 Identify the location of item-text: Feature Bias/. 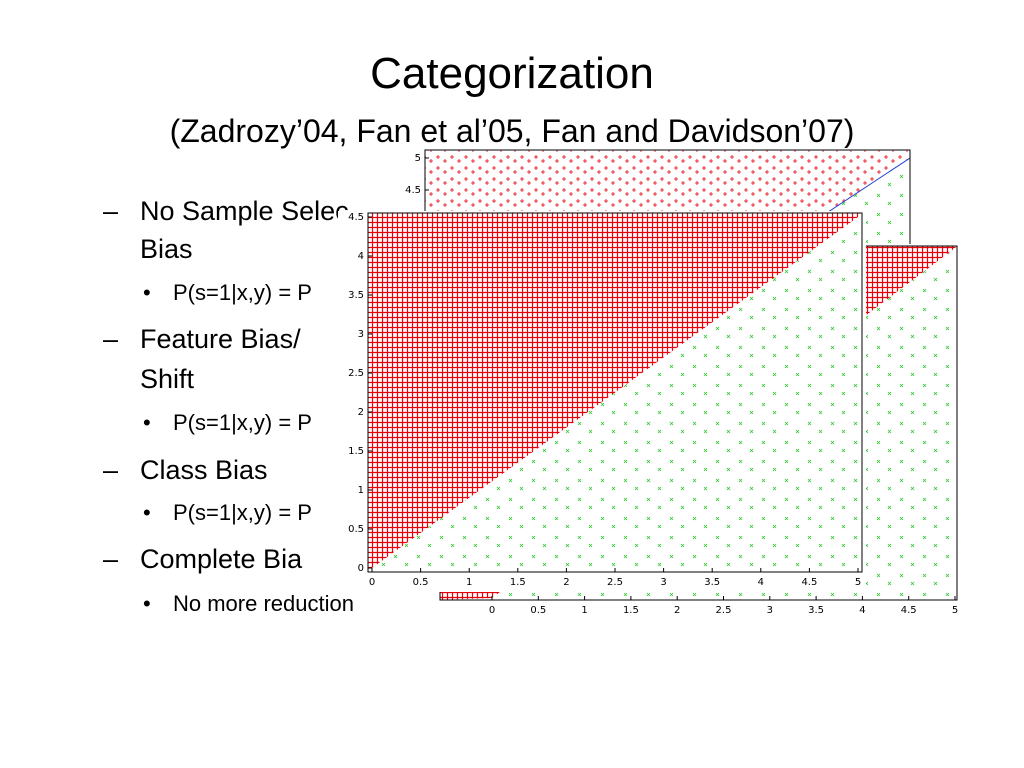
(220, 339).